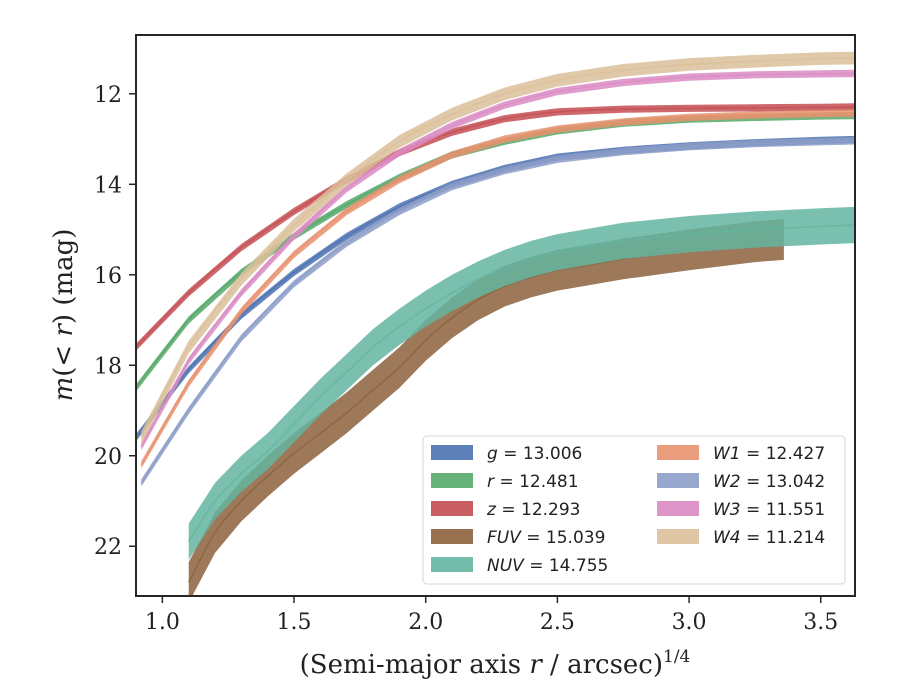  What do you see at coordinates (550, 510) in the screenshot?
I see `legend-series-value: 12.293` at bounding box center [550, 510].